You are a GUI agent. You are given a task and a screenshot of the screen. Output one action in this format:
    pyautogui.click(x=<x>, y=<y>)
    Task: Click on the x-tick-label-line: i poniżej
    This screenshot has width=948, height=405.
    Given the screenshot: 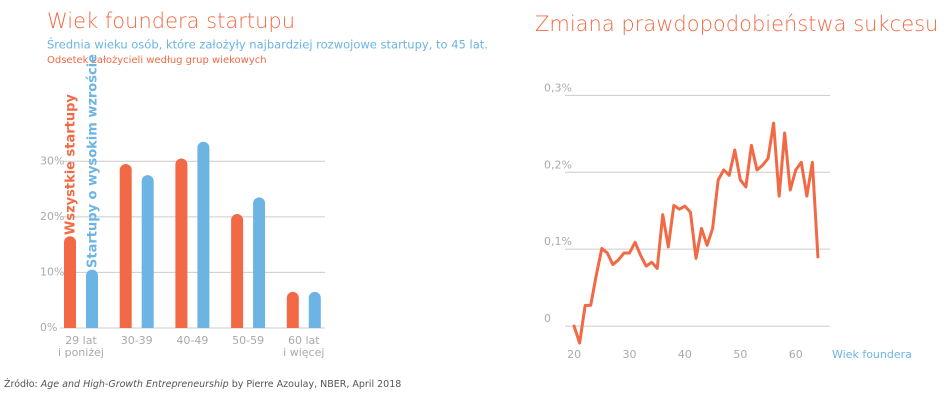 What is the action you would take?
    pyautogui.click(x=81, y=352)
    